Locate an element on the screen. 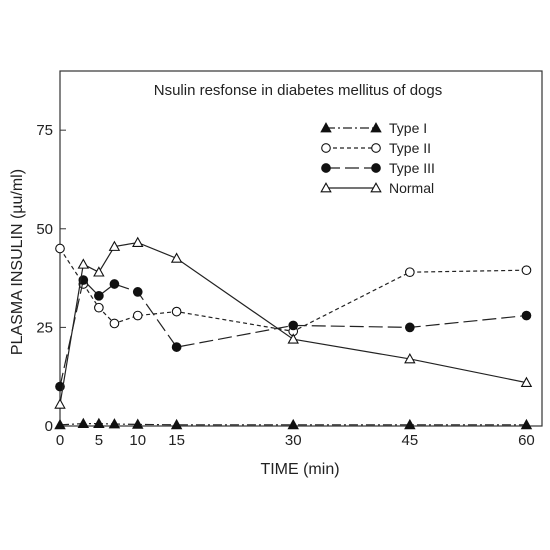  legend-label: Normal is located at coordinates (411, 188).